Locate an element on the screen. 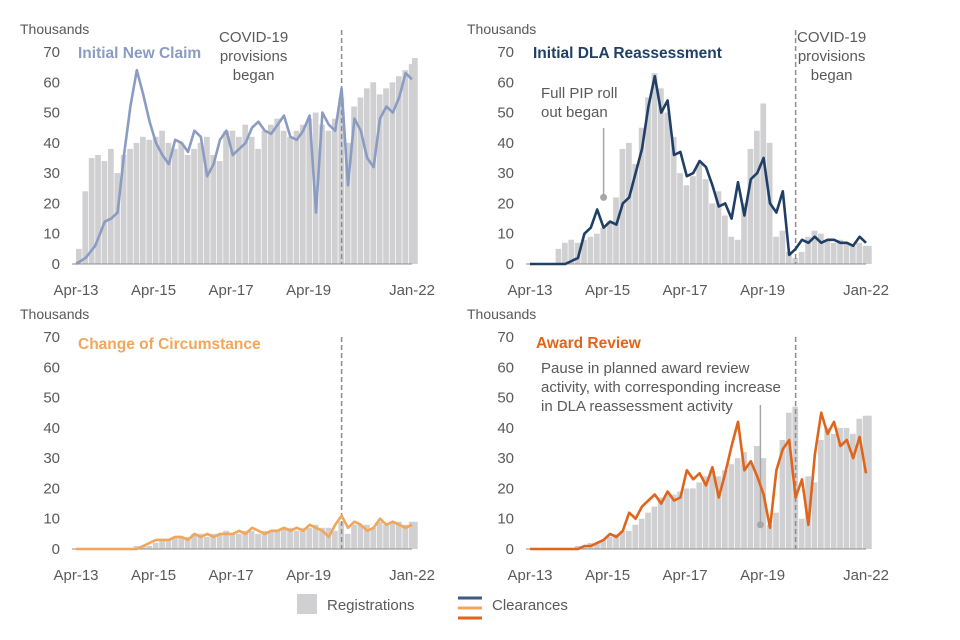  y-tick-label: 10 is located at coordinates (51, 519).